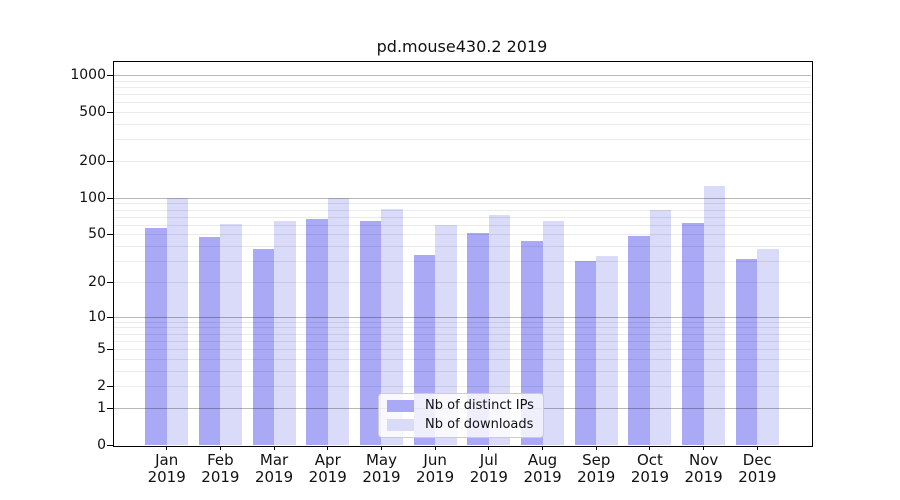  What do you see at coordinates (650, 468) in the screenshot?
I see `x-tick-label: Oct 2019` at bounding box center [650, 468].